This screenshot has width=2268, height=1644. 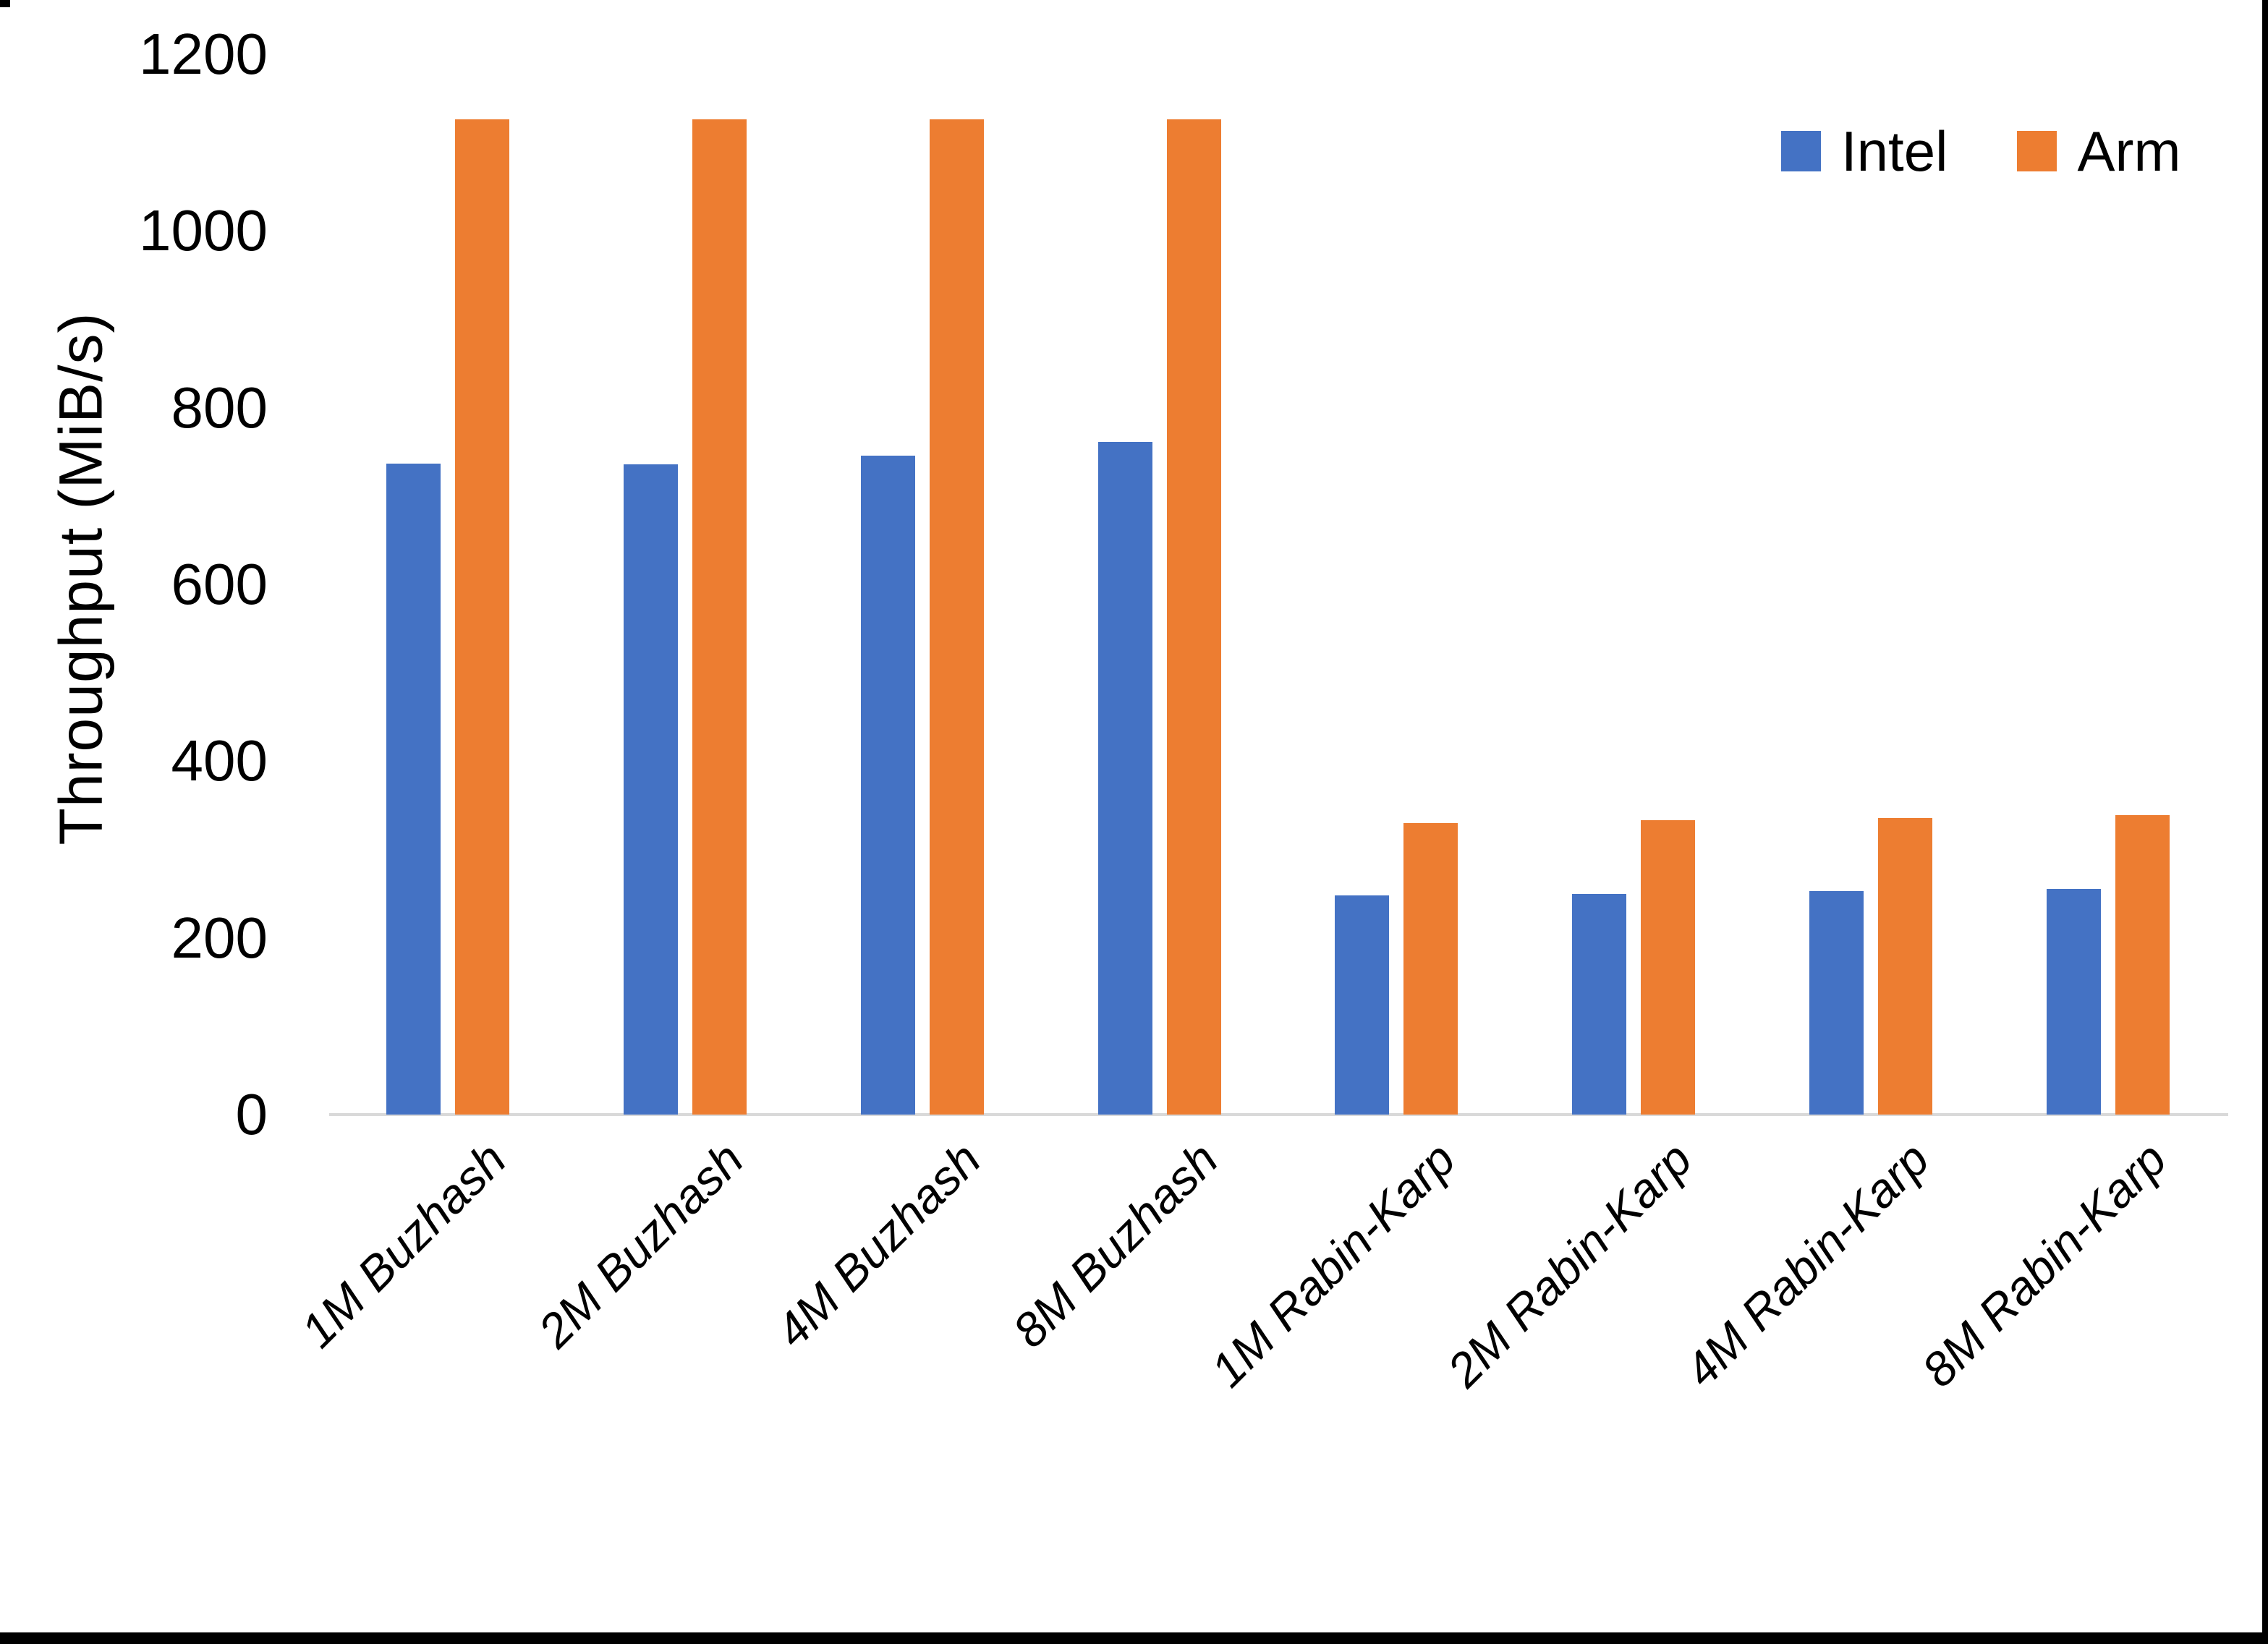 I want to click on legend-swatch-arm, so click(x=2037, y=151).